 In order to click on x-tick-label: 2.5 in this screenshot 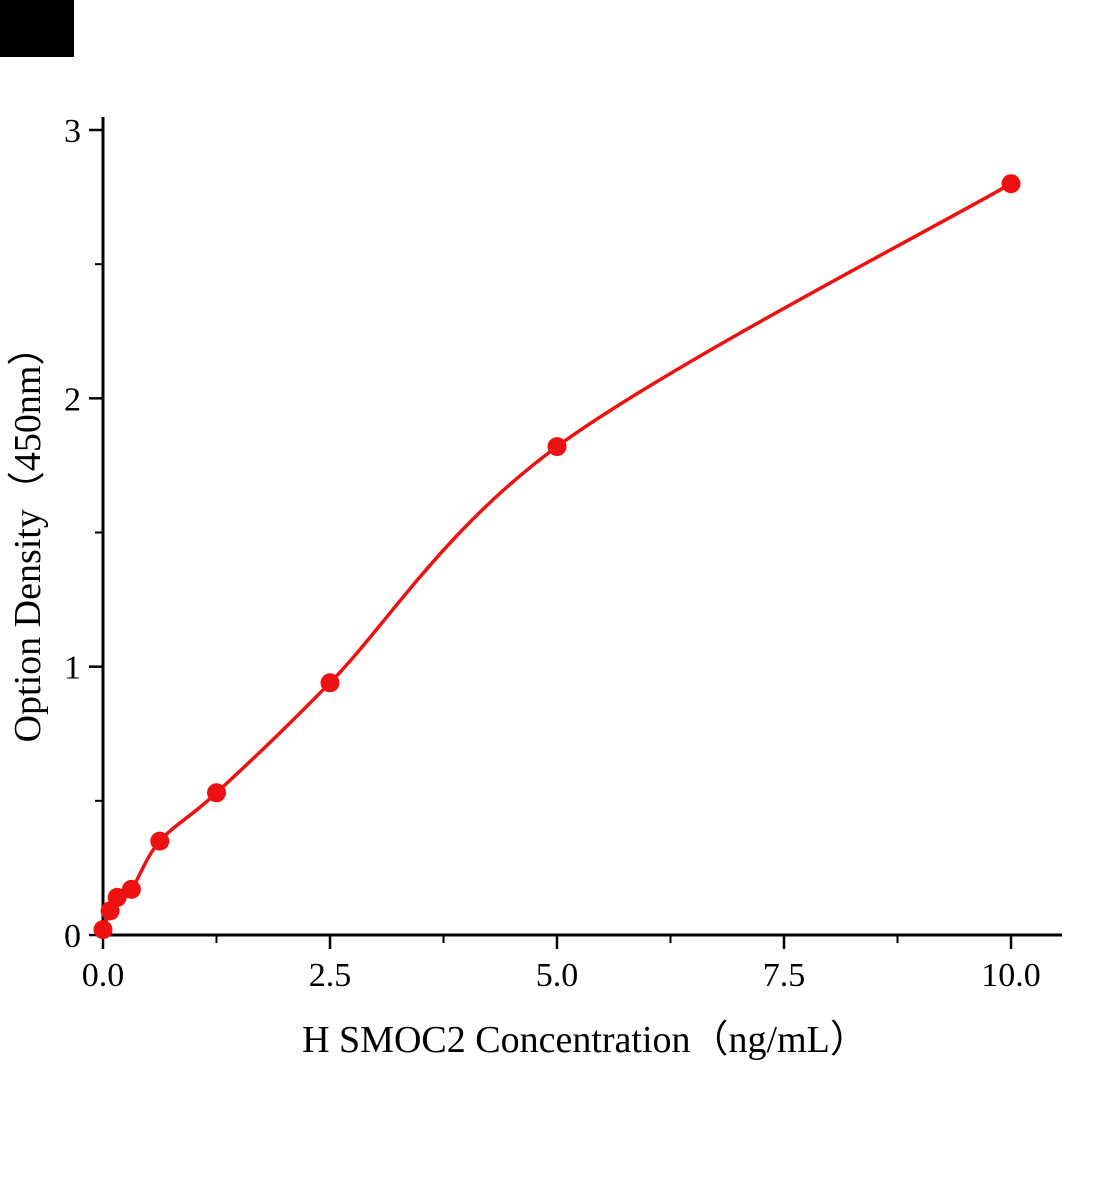, I will do `click(330, 975)`.